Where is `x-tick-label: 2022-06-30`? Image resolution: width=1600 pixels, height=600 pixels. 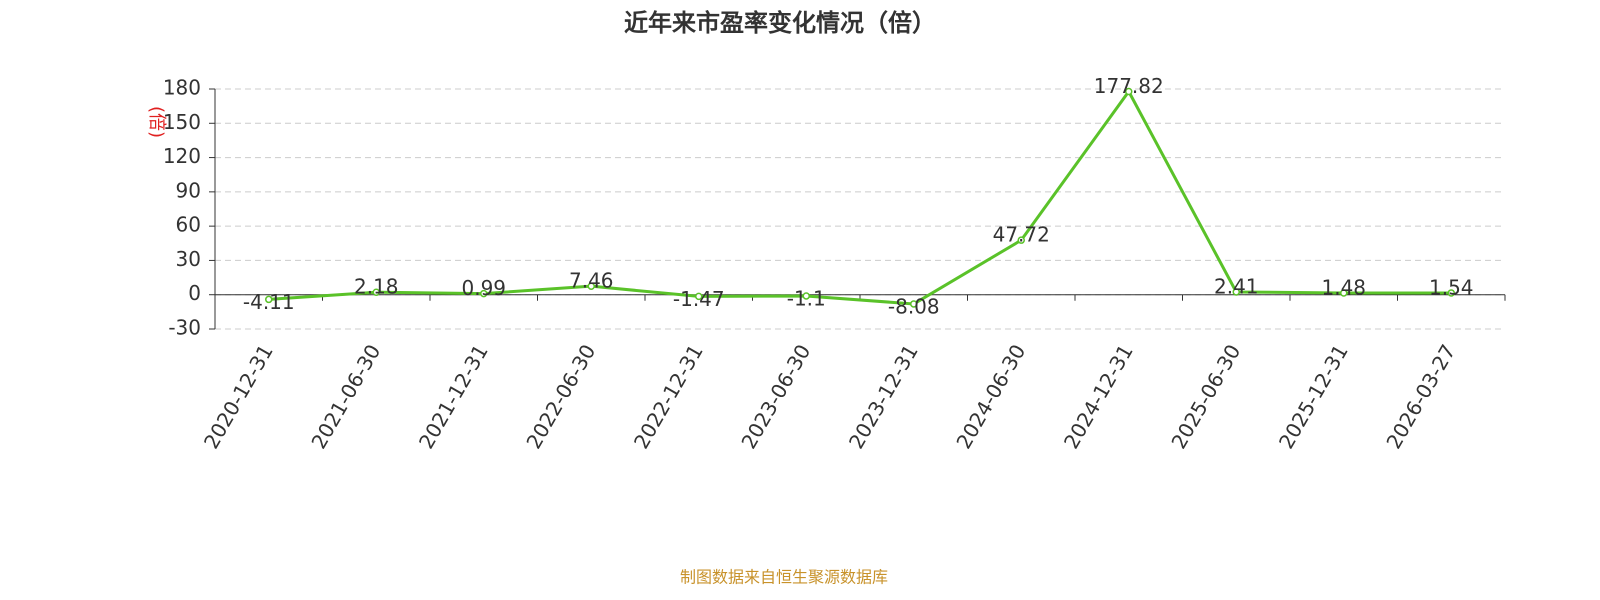 x-tick-label: 2022-06-30 is located at coordinates (560, 396).